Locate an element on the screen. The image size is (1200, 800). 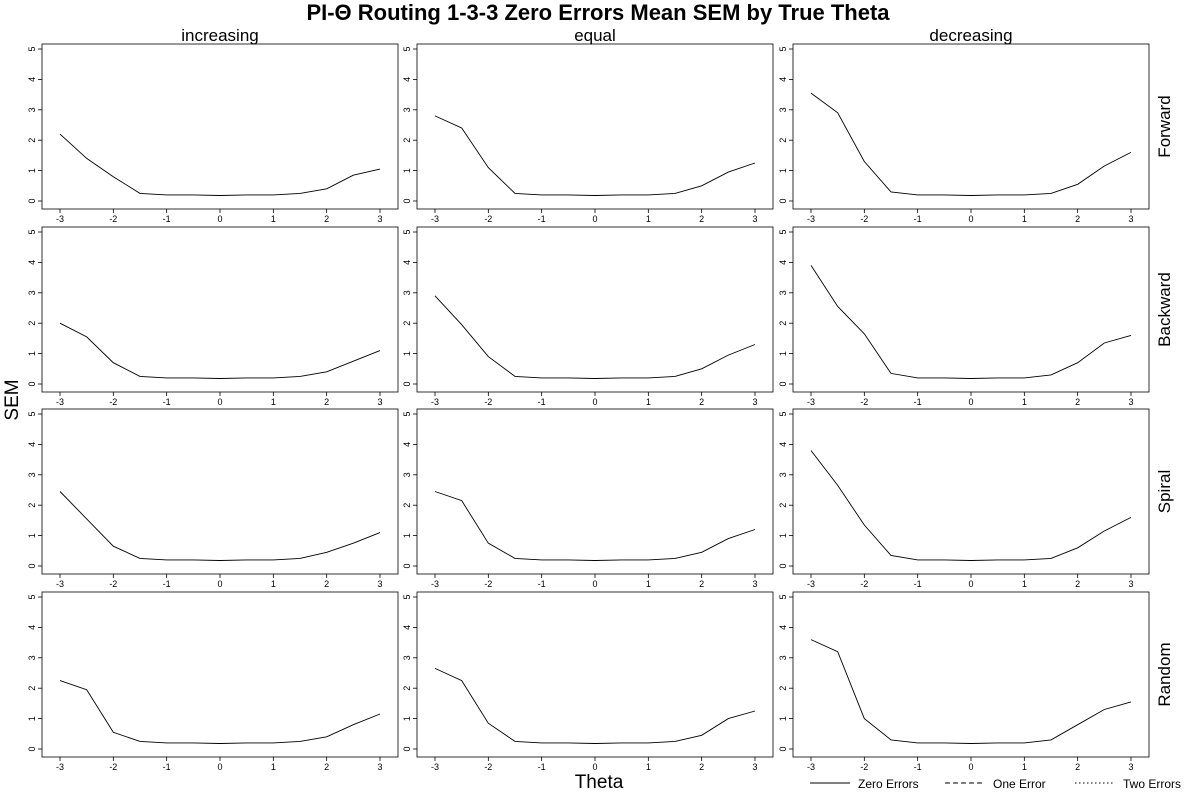
row-title-forward: Forward is located at coordinates (1164, 126).